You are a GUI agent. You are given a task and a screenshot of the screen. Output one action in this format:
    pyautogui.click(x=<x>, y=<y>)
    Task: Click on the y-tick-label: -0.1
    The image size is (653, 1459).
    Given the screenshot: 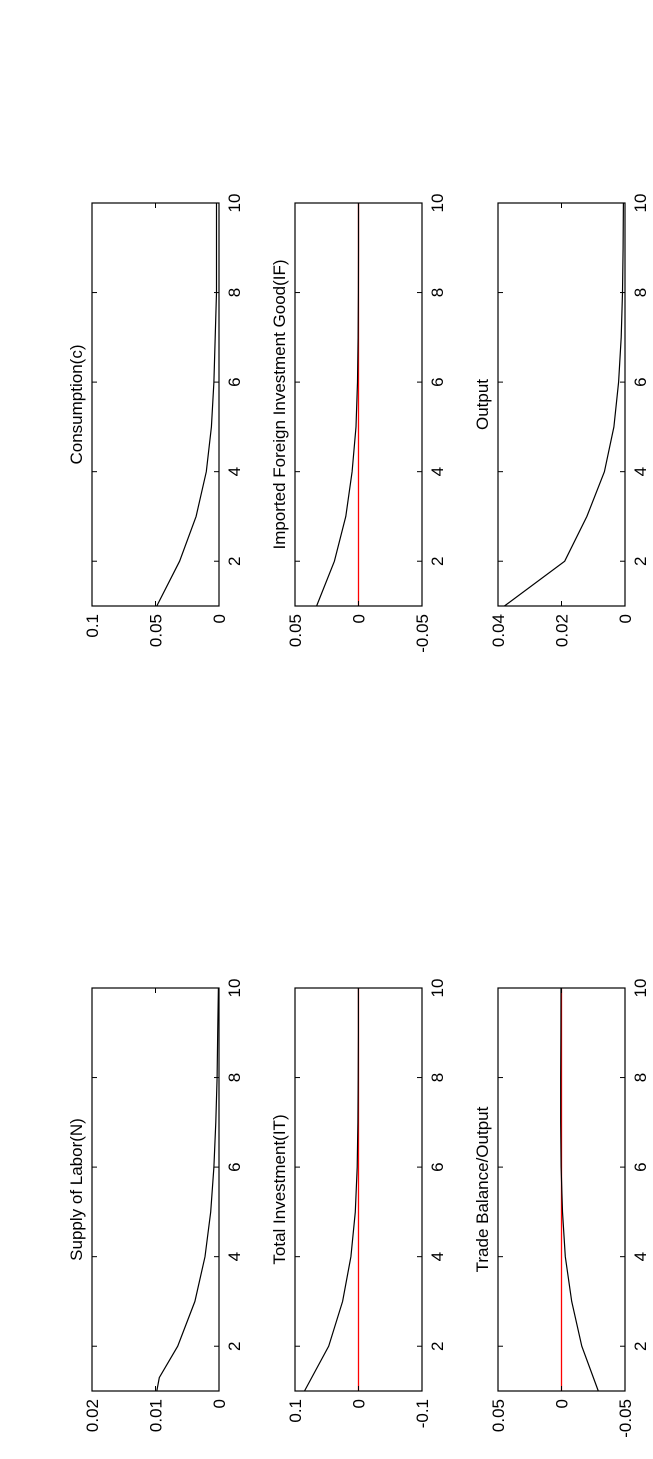 What is the action you would take?
    pyautogui.click(x=422, y=1413)
    